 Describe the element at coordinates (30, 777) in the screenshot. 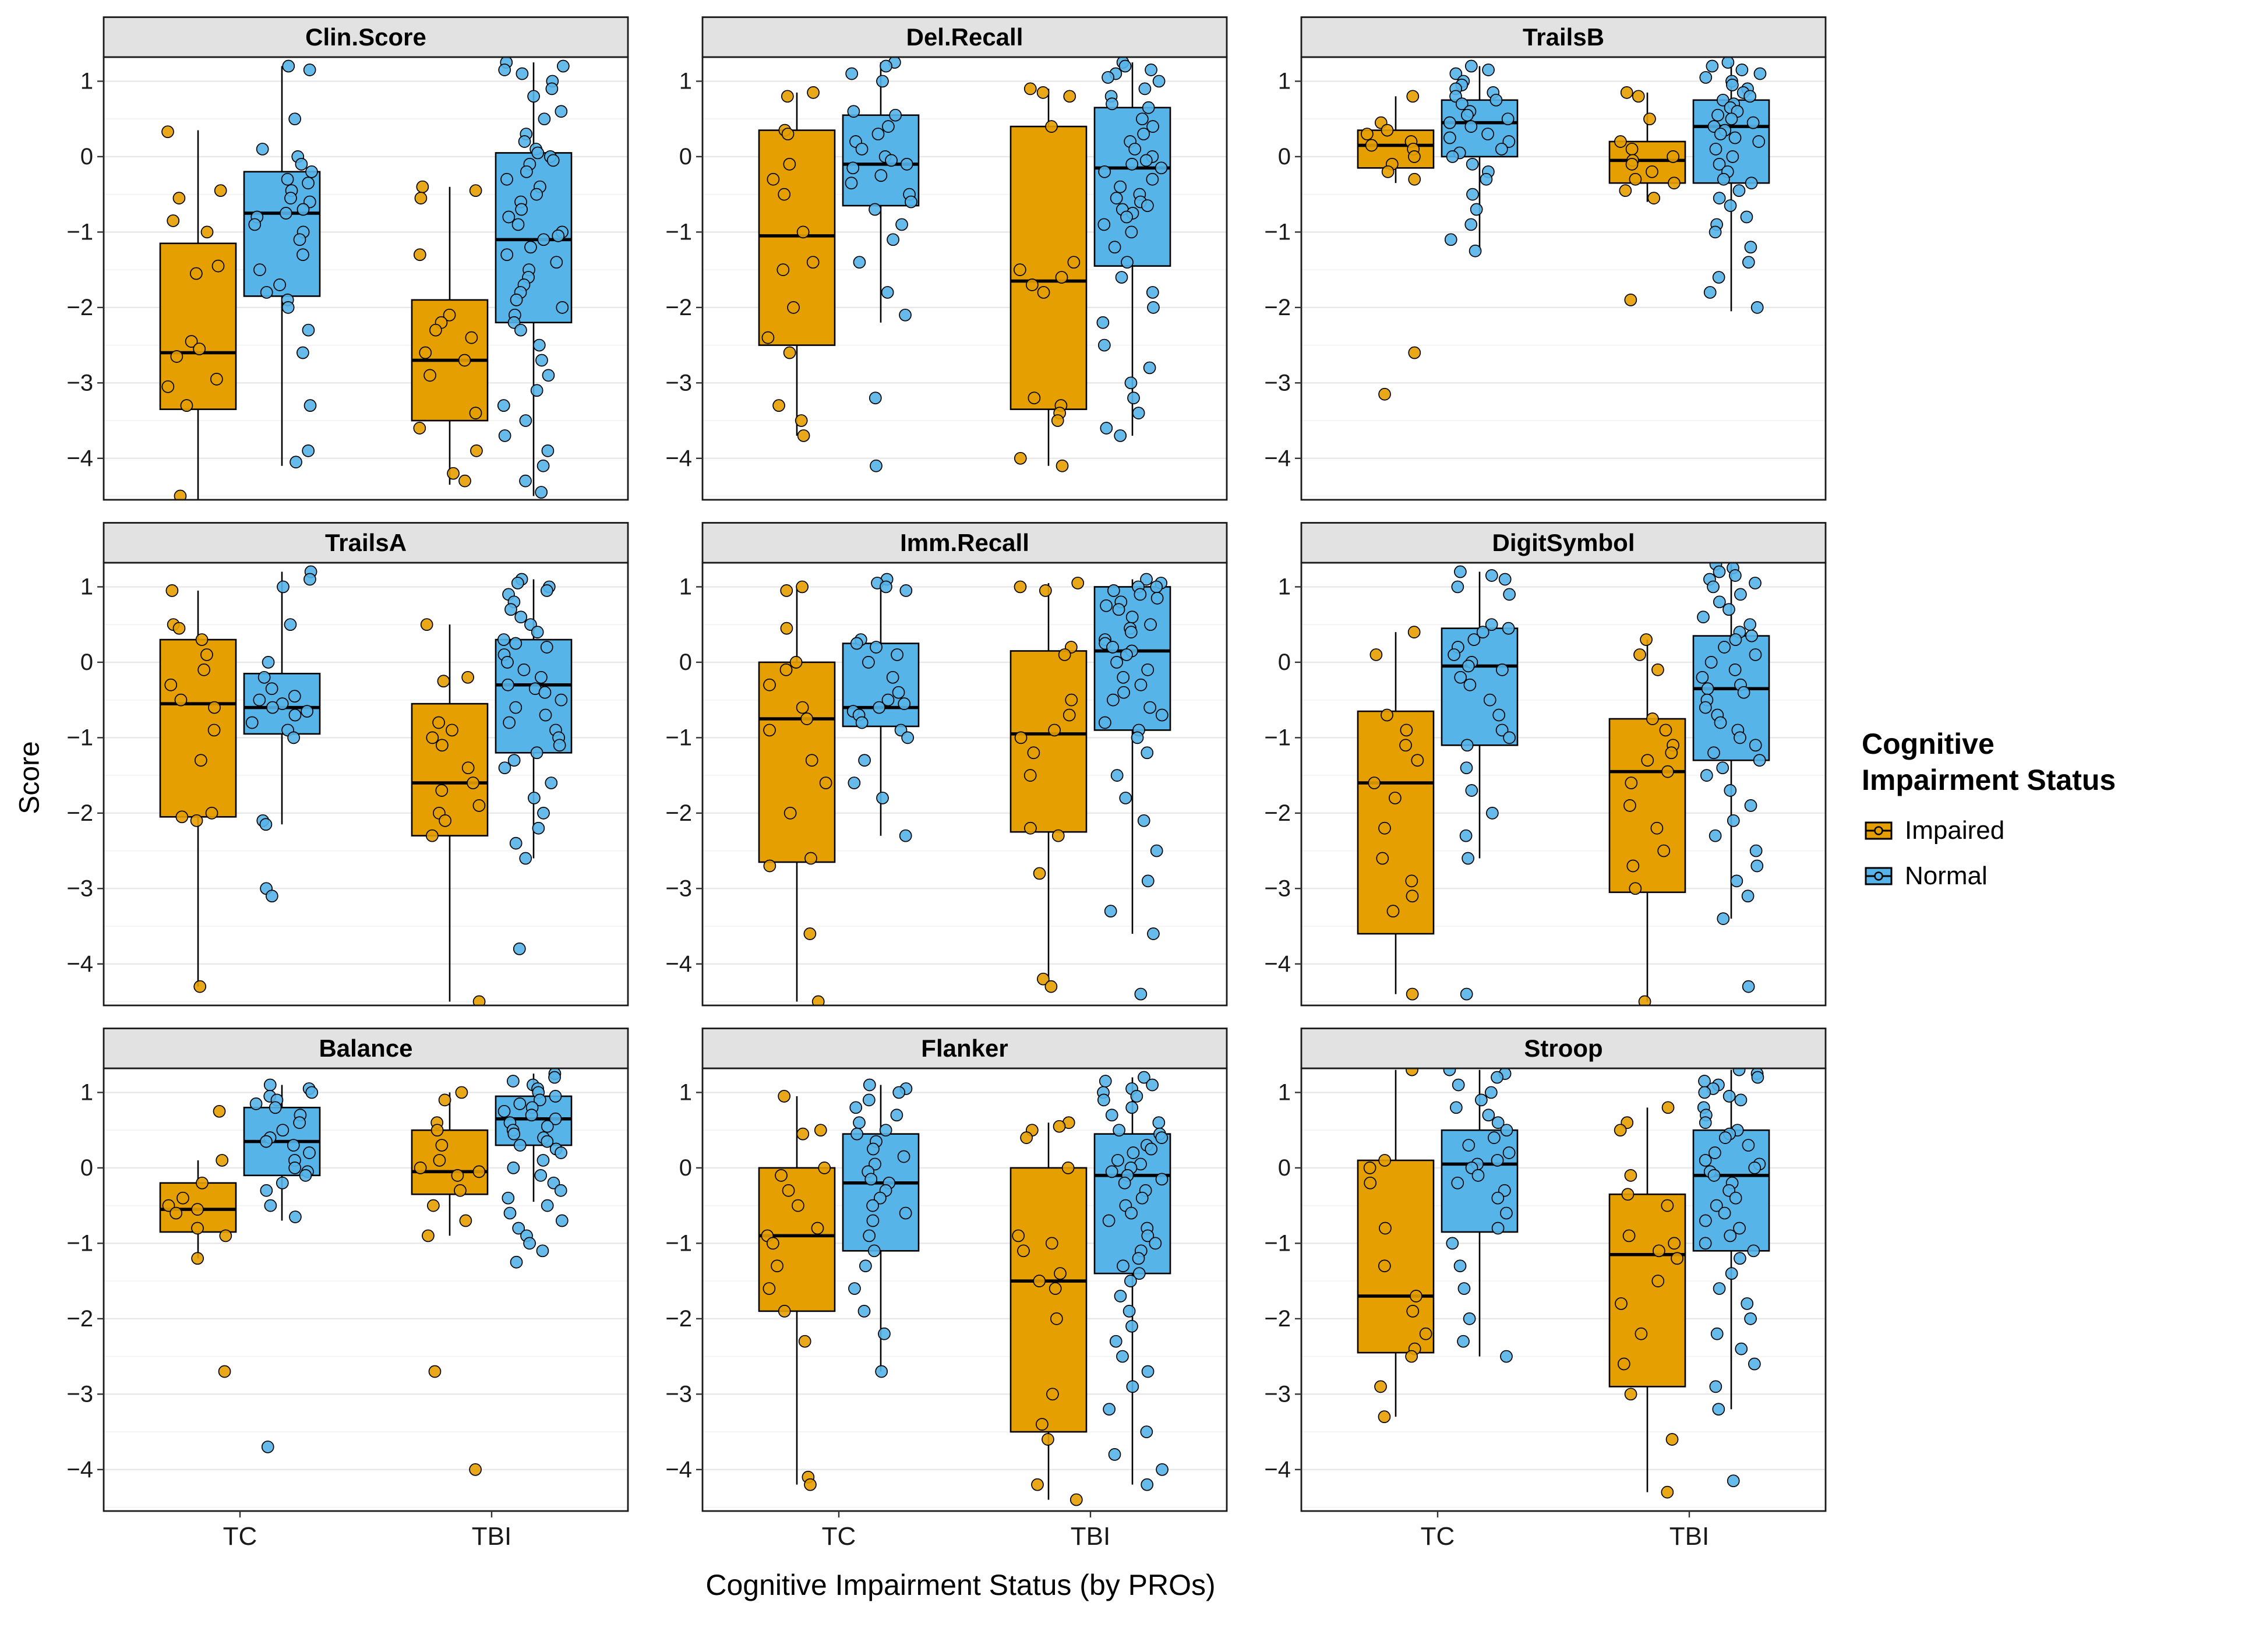

I see `y-axis-title: Score` at that location.